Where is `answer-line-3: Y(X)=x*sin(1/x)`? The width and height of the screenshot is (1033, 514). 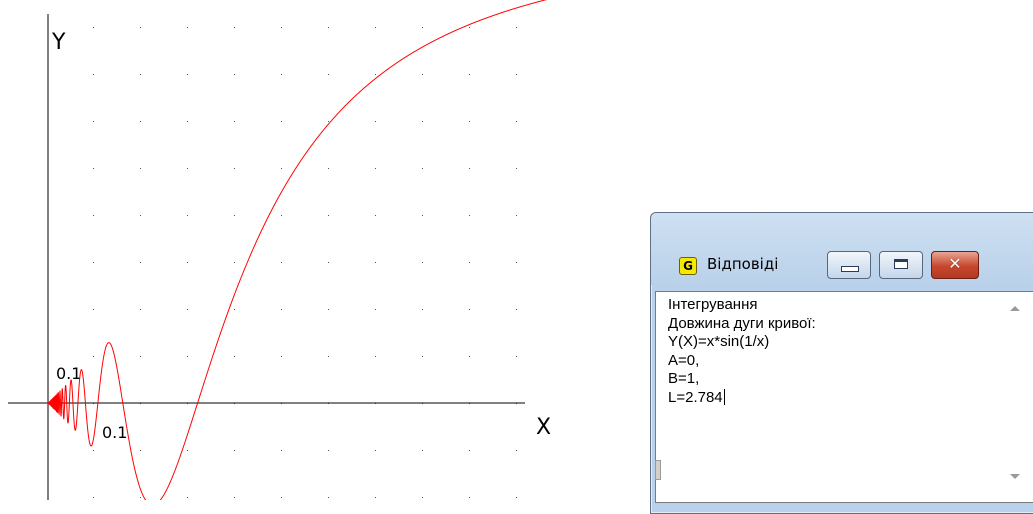
answer-line-3: Y(X)=x*sin(1/x) is located at coordinates (719, 341).